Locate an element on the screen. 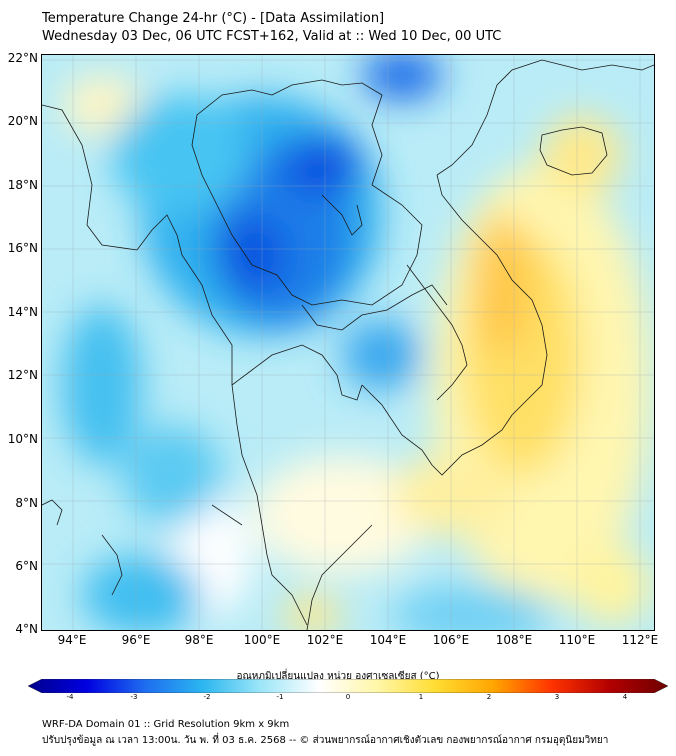  lon-label: 110°E is located at coordinates (577, 640).